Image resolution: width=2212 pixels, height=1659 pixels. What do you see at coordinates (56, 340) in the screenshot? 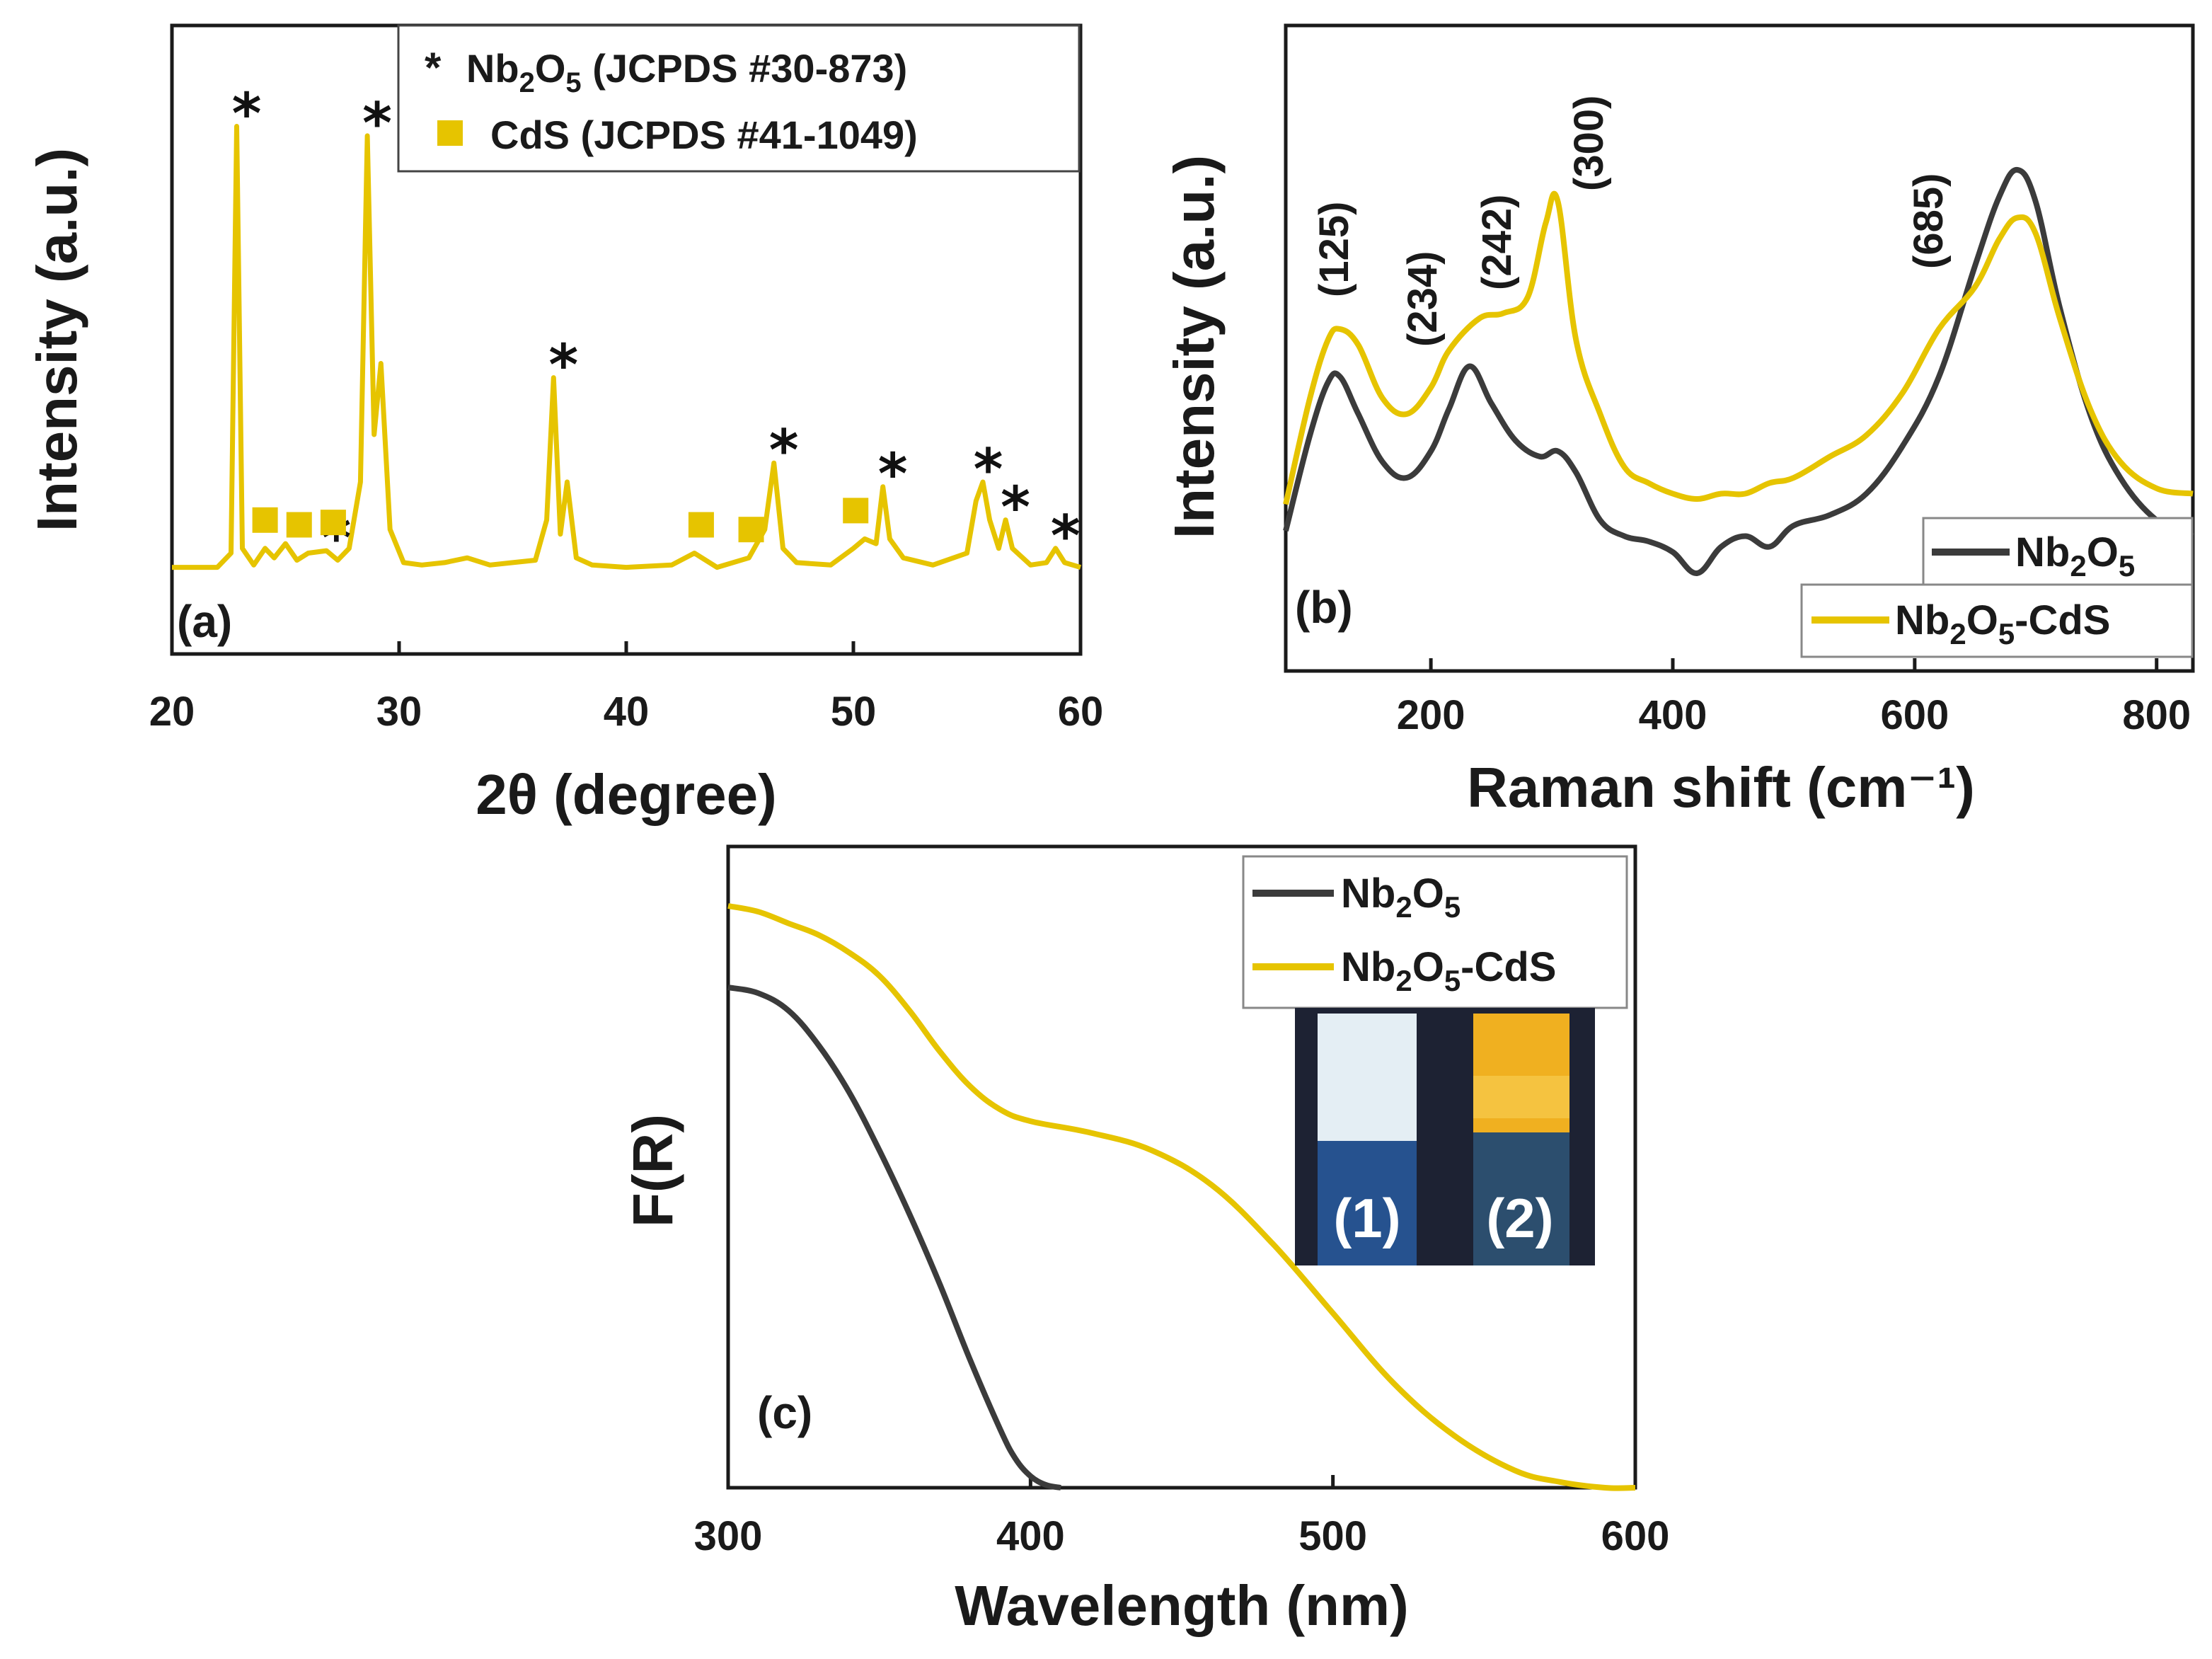
I see `panel-a-y-axis-title: Intensity (a.u.)` at bounding box center [56, 340].